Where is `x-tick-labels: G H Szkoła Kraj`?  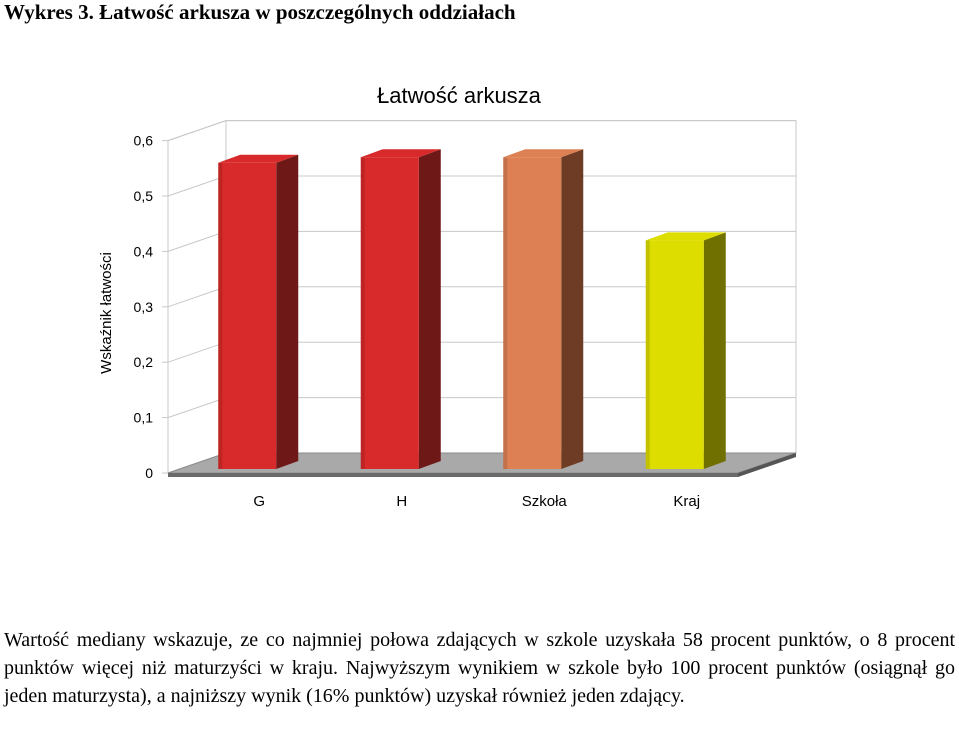
x-tick-labels: G H Szkoła Kraj is located at coordinates (476, 501).